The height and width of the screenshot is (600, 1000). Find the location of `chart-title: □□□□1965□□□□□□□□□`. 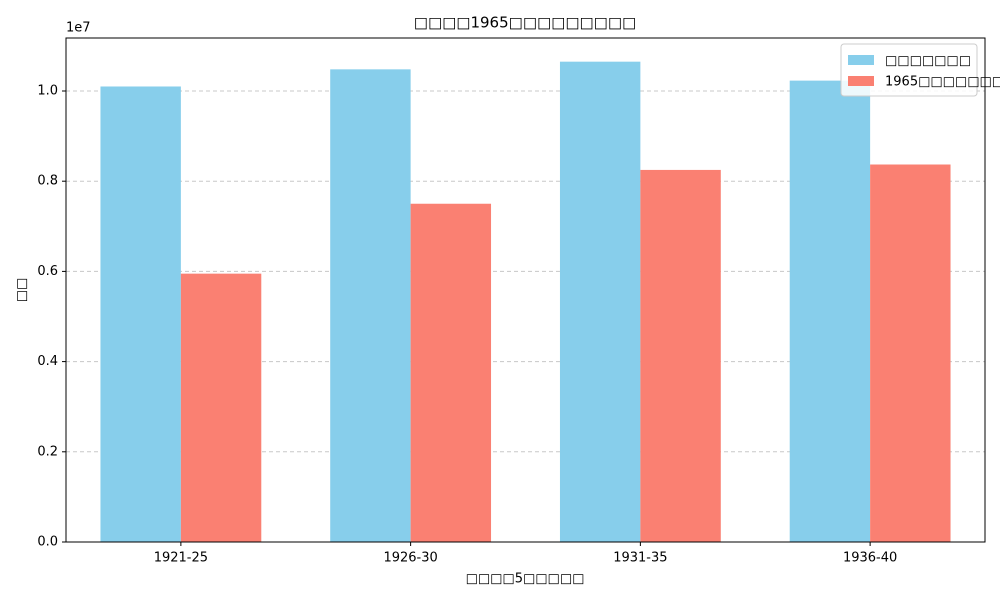

chart-title: □□□□1965□□□□□□□□□ is located at coordinates (525, 23).